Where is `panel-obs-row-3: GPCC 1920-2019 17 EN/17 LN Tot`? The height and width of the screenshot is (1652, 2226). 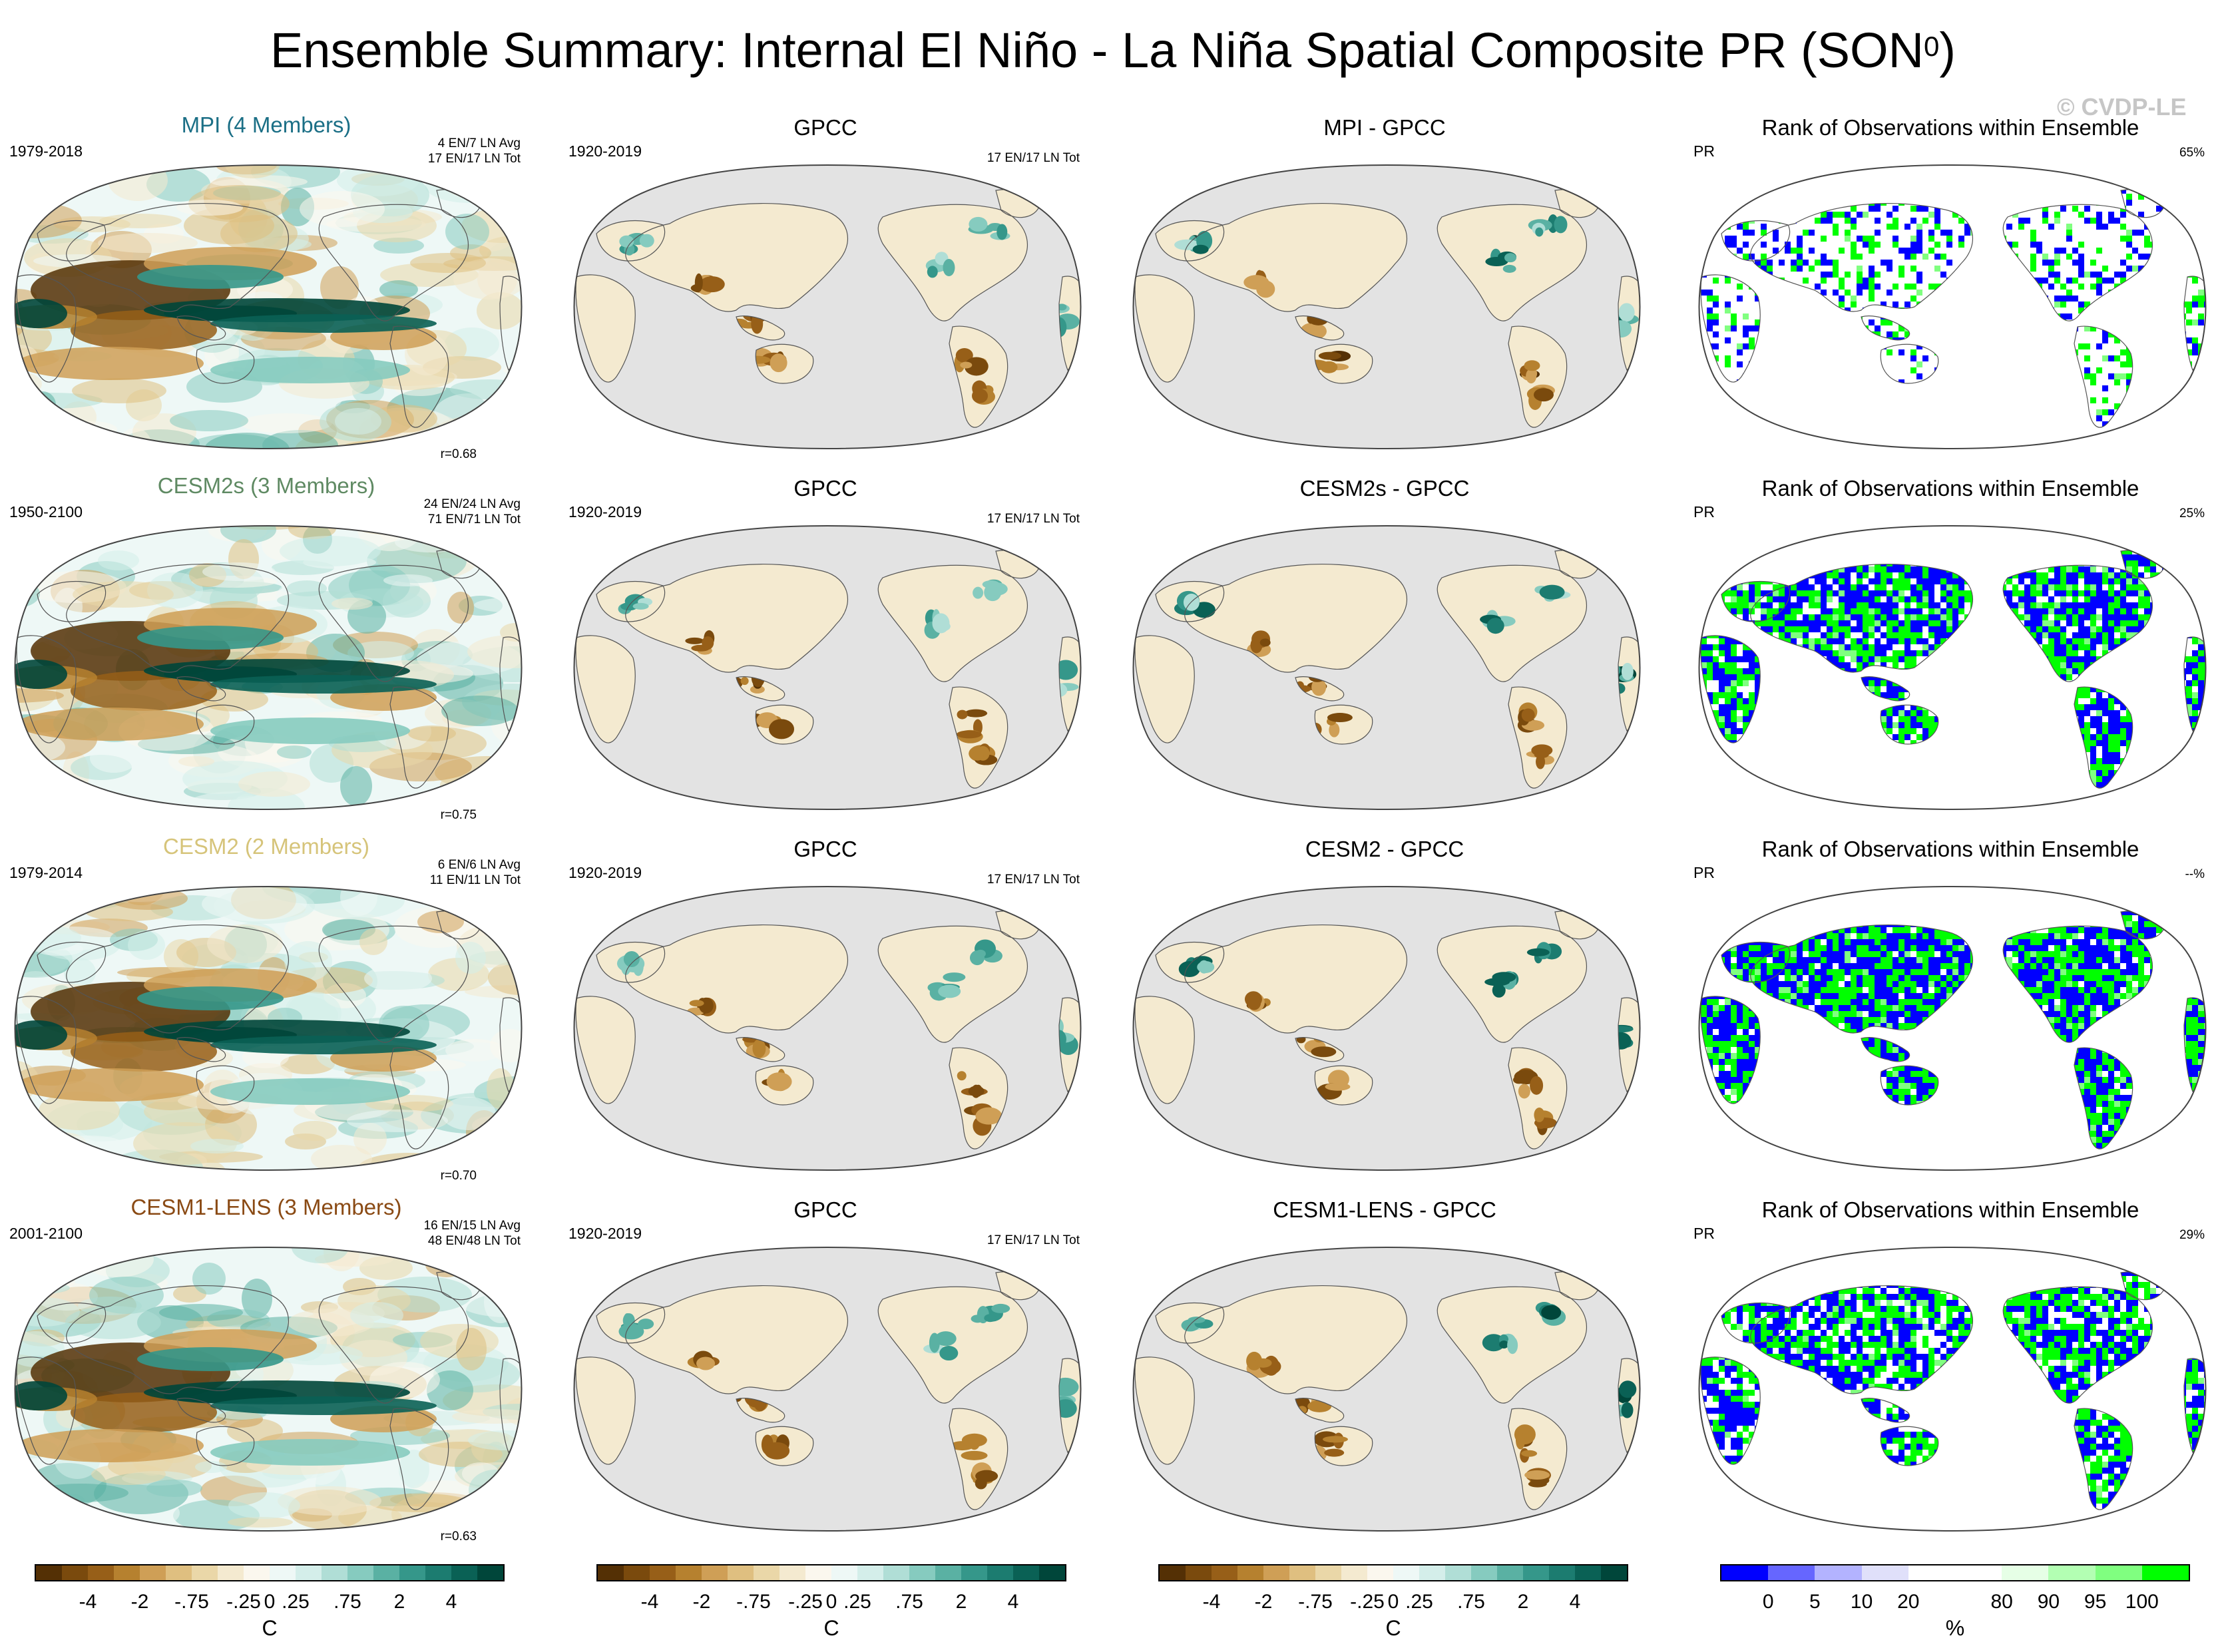
panel-obs-row-3: GPCC 1920-2019 17 EN/17 LN Tot is located at coordinates (825, 1001).